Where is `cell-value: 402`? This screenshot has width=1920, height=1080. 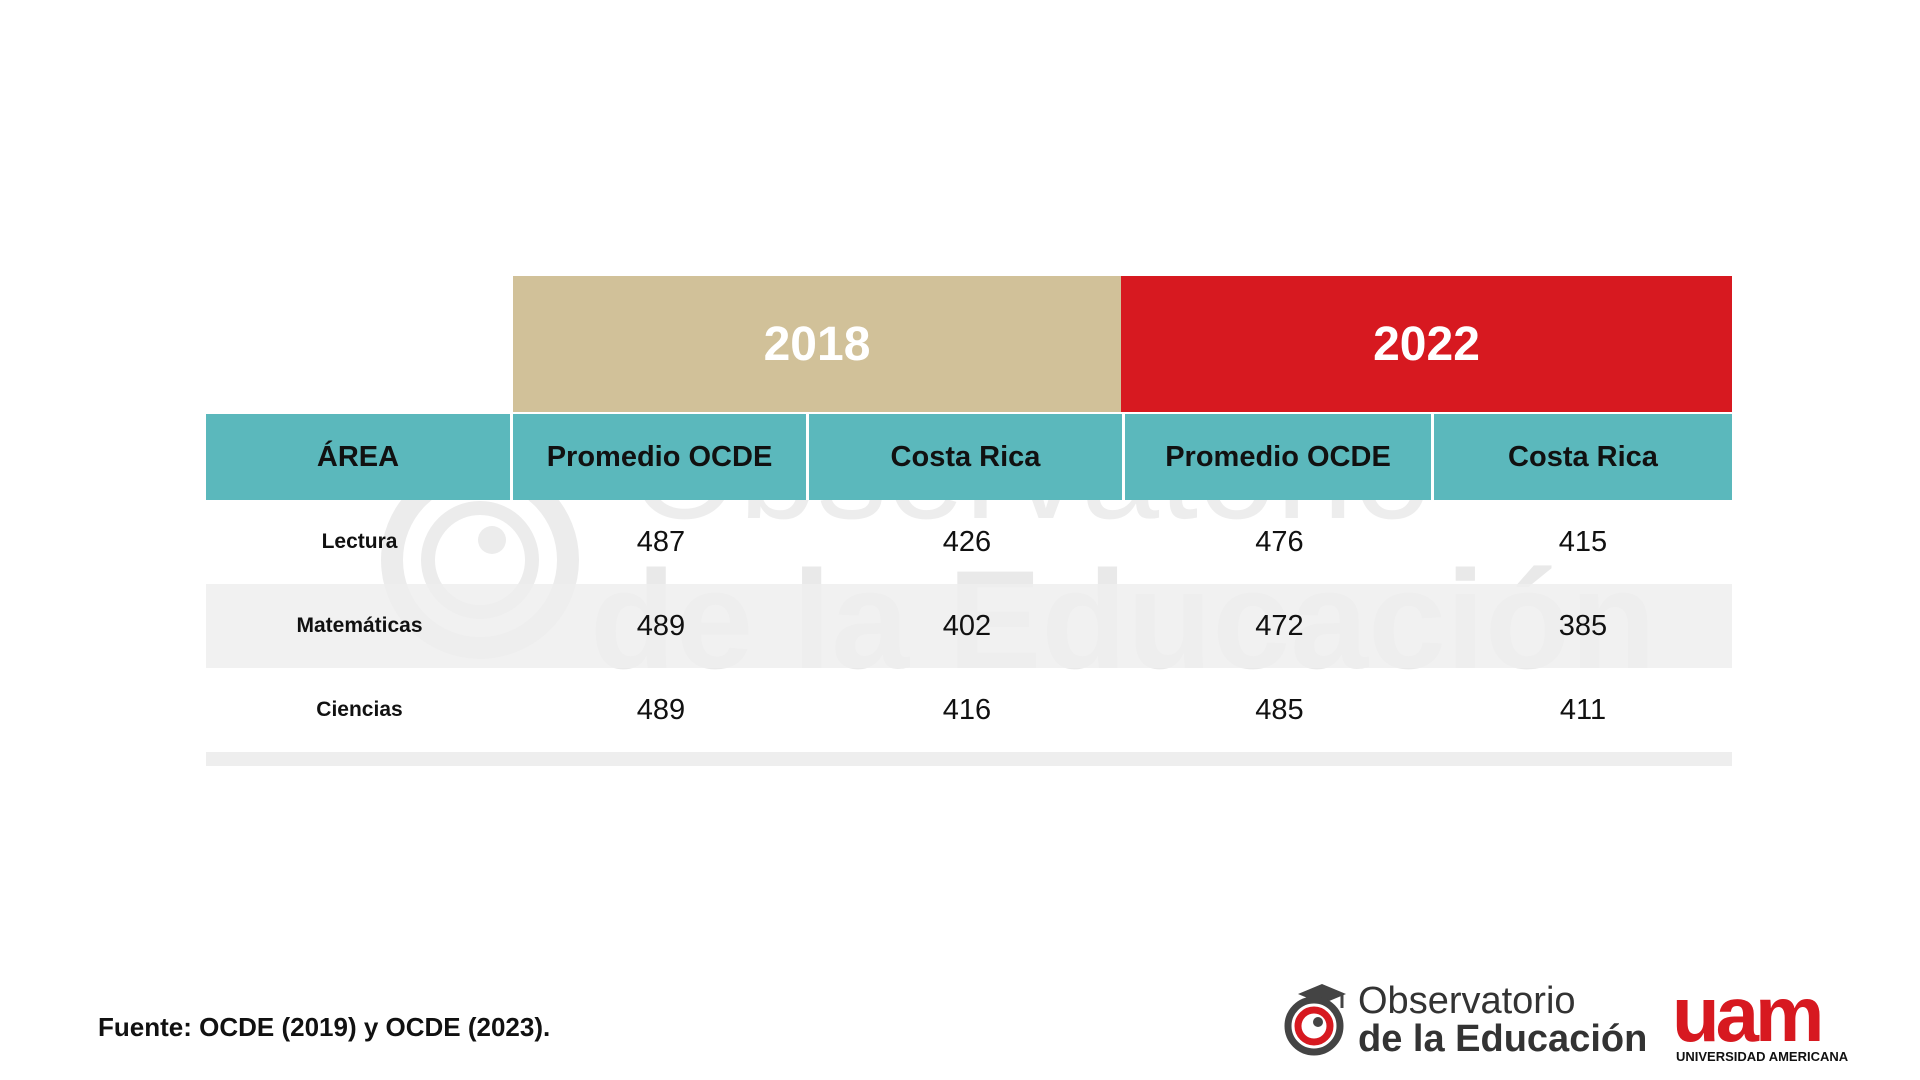
cell-value: 402 is located at coordinates (967, 625).